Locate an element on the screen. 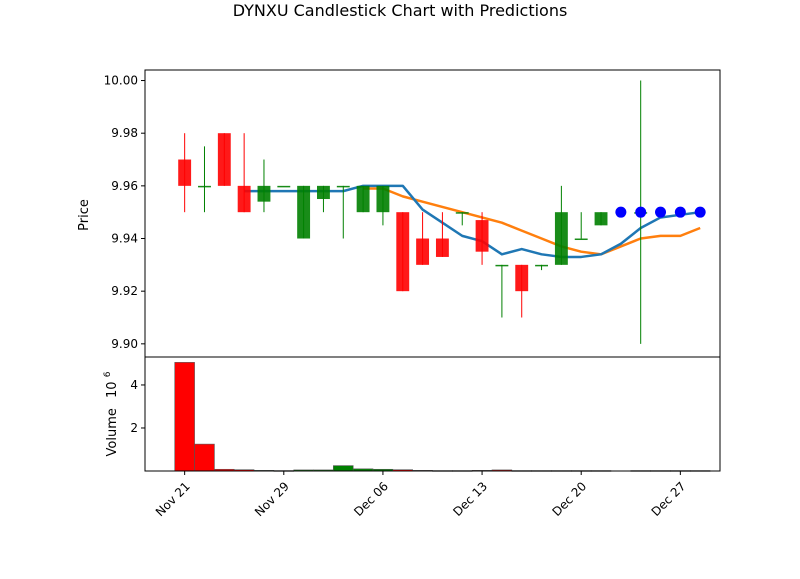 The height and width of the screenshot is (579, 800). price-y-tick-label: 9.98 is located at coordinates (124, 133).